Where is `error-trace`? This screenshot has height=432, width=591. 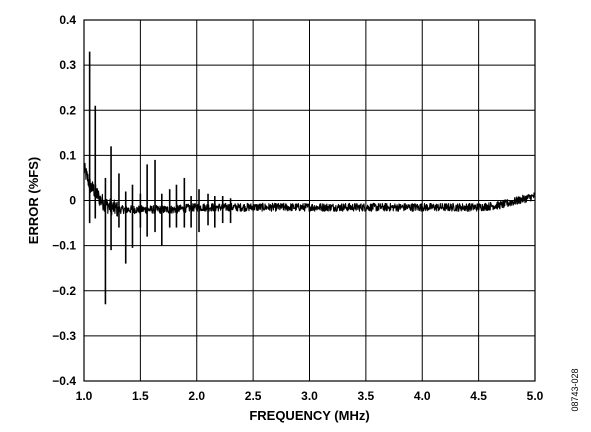
error-trace is located at coordinates (309, 189).